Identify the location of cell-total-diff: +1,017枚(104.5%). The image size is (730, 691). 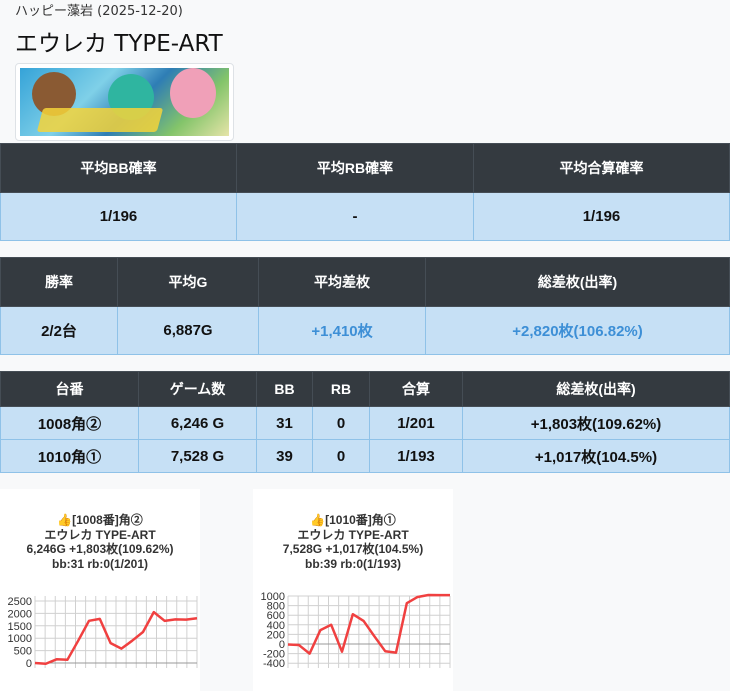
(596, 456).